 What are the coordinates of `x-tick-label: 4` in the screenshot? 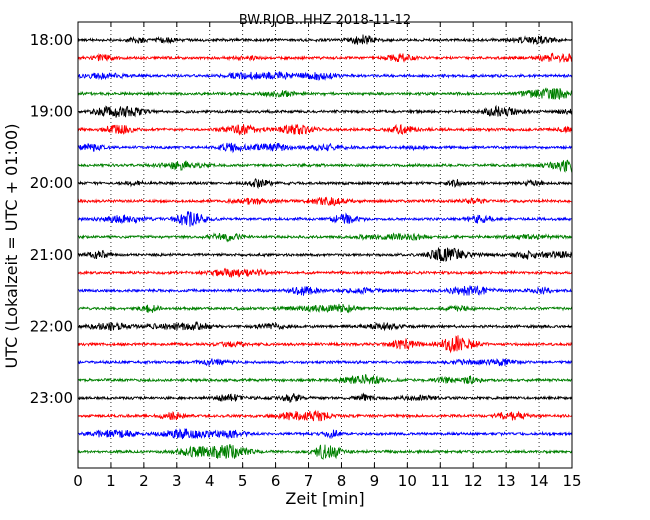 It's located at (210, 481).